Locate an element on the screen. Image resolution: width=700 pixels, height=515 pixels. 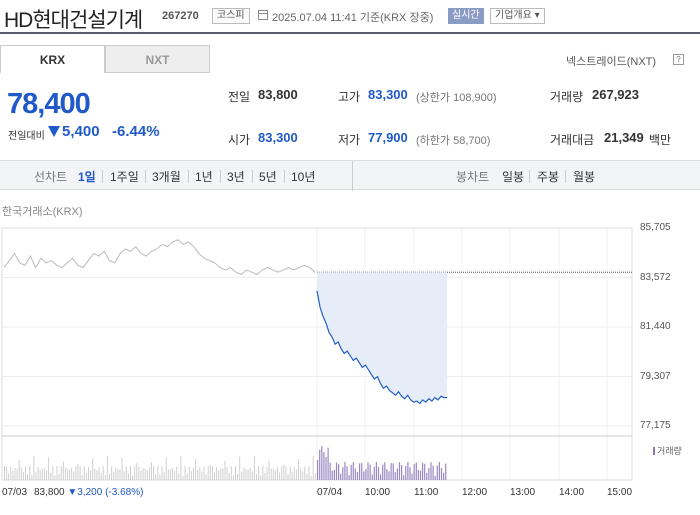
down-arrow-icon is located at coordinates (54, 131).